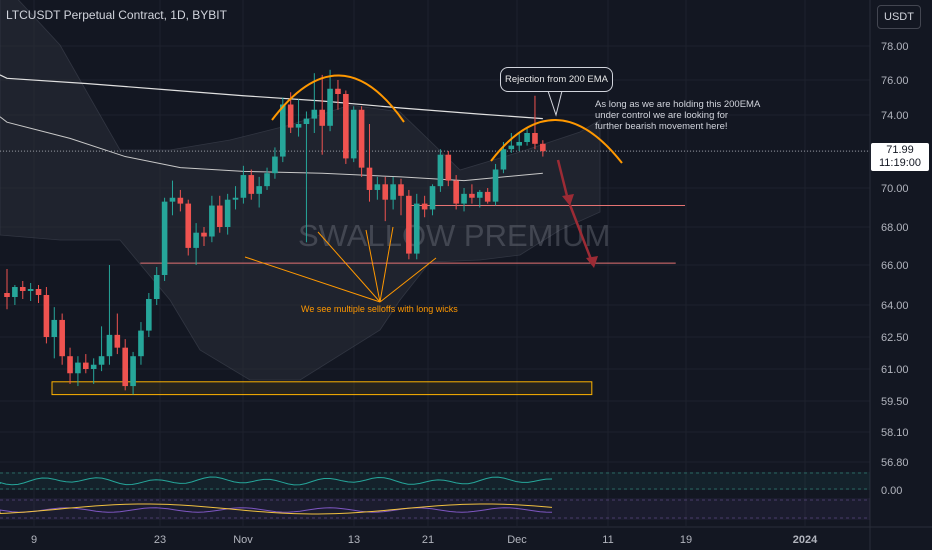 Image resolution: width=932 pixels, height=550 pixels. Describe the element at coordinates (686, 540) in the screenshot. I see `time-tick: 19` at that location.